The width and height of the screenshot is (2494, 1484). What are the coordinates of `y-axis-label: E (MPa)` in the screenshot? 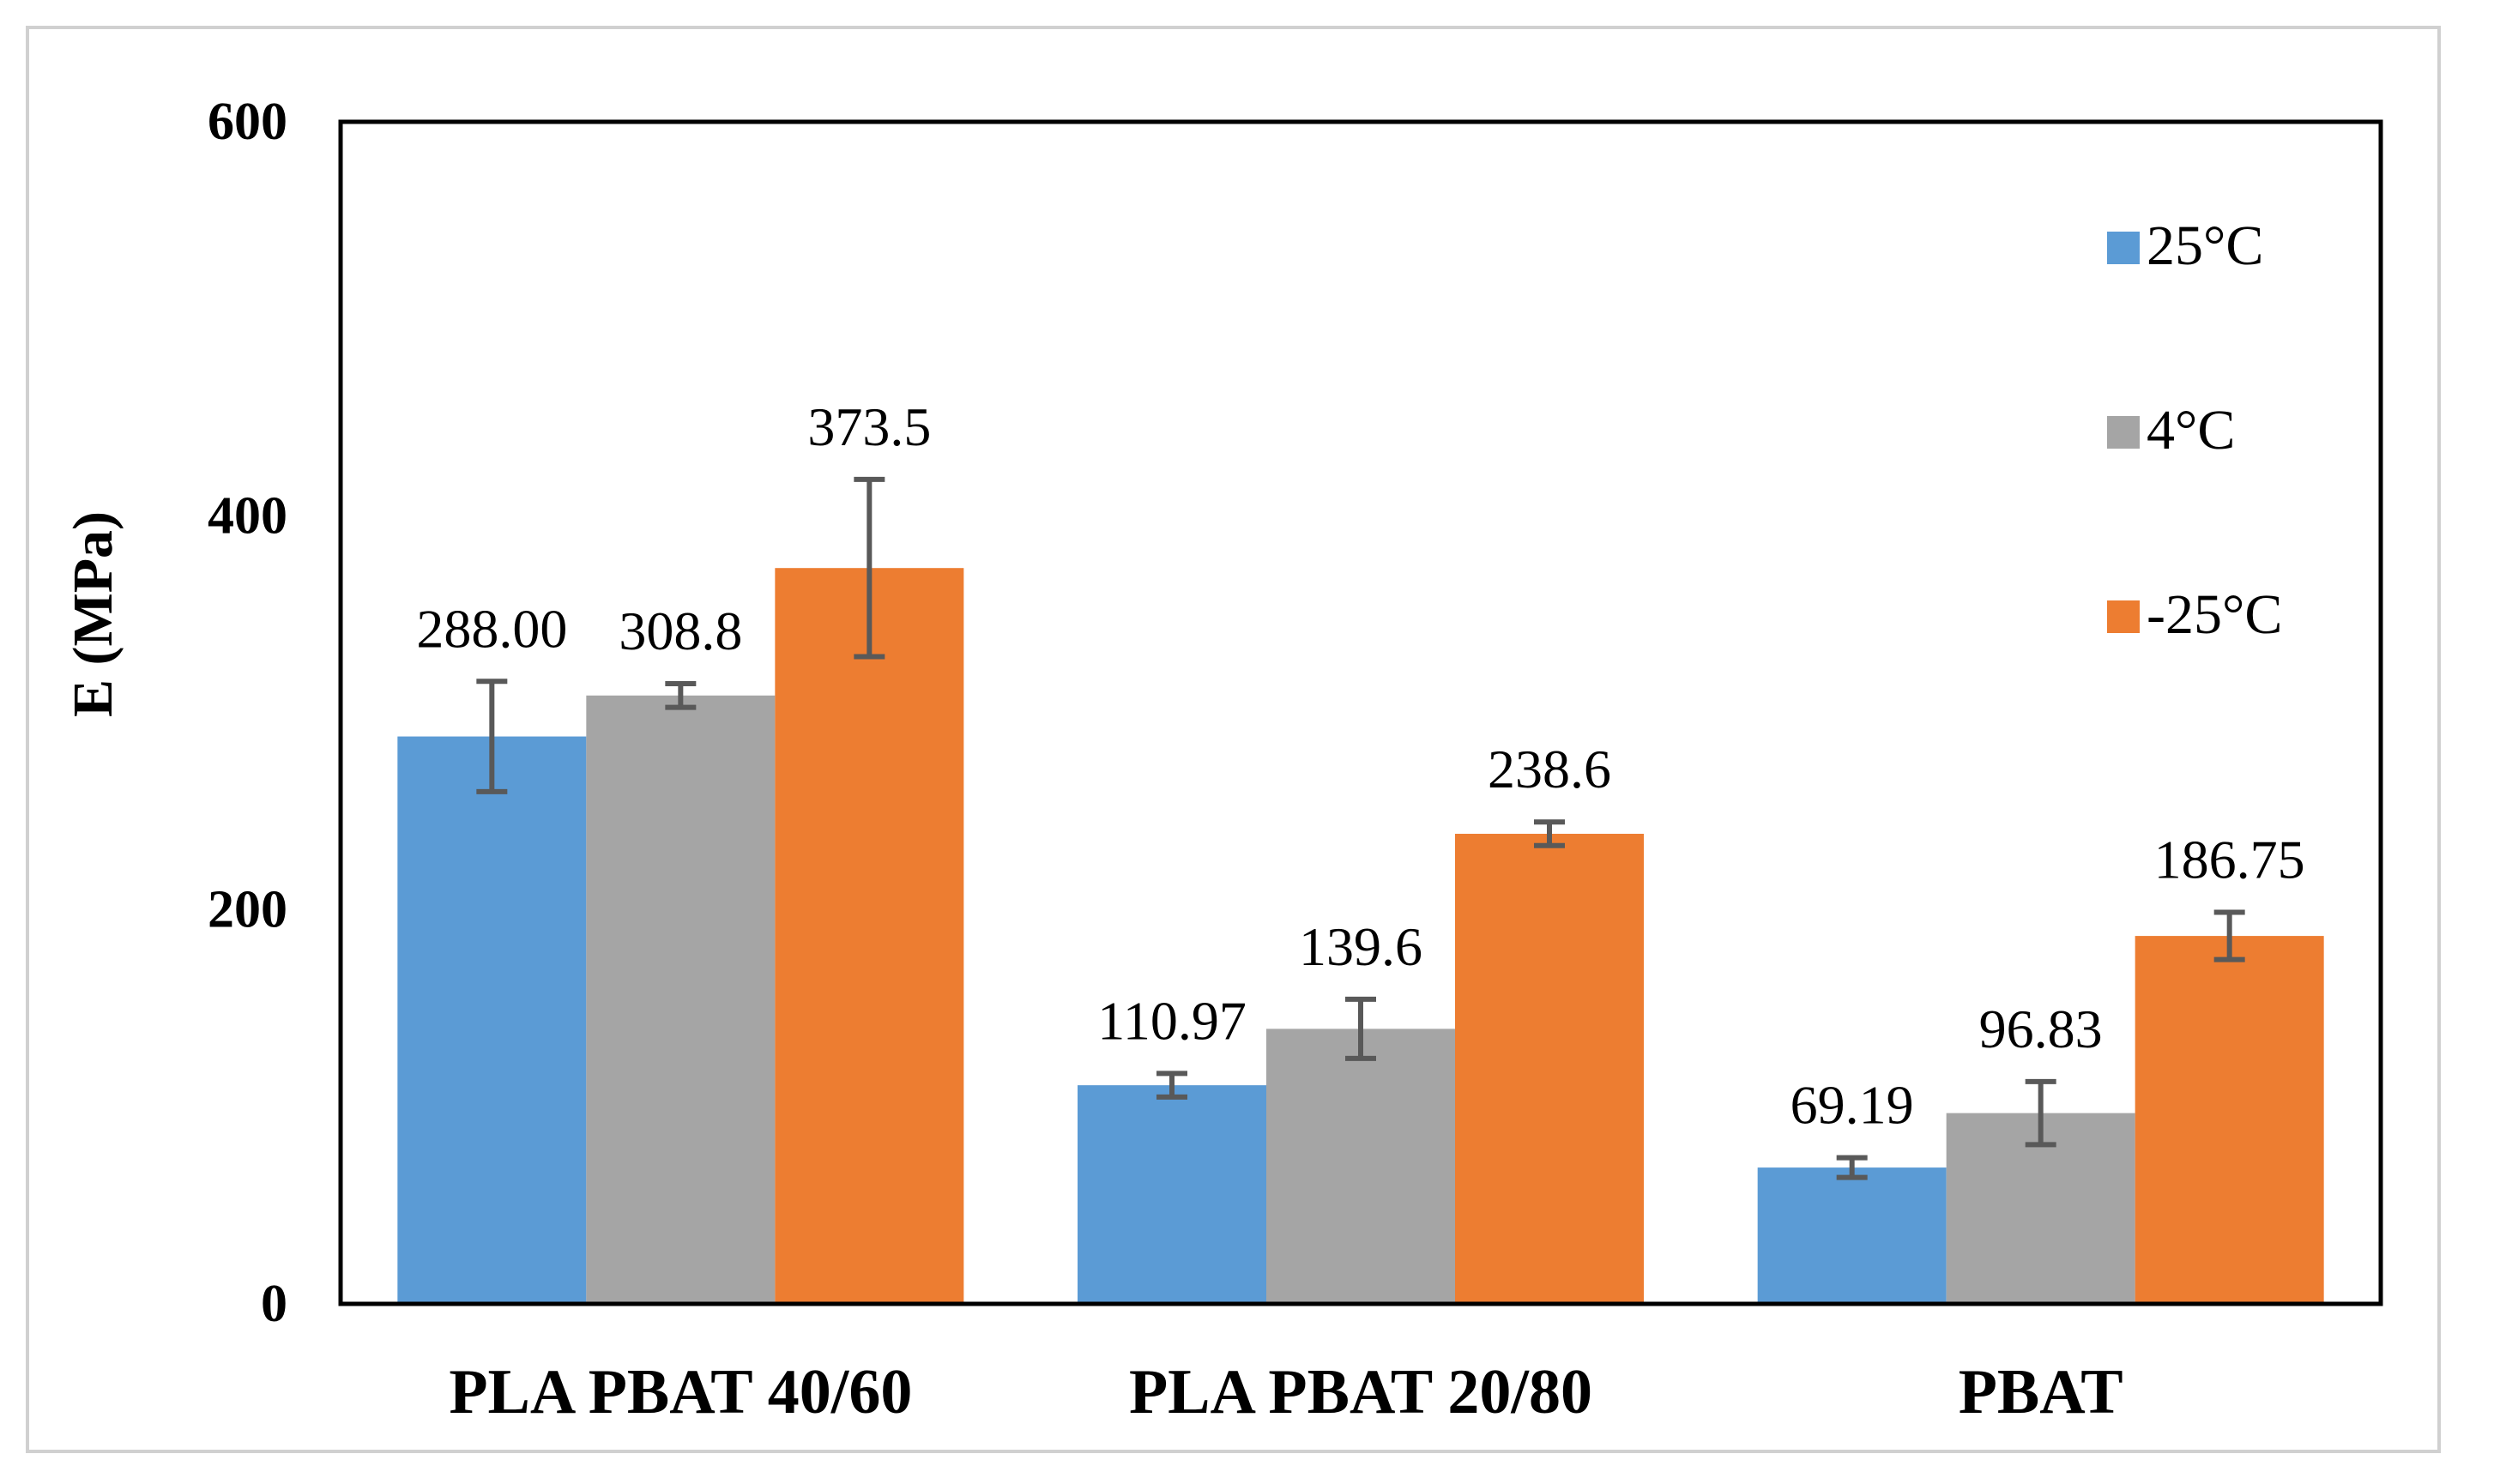 It's located at (93, 614).